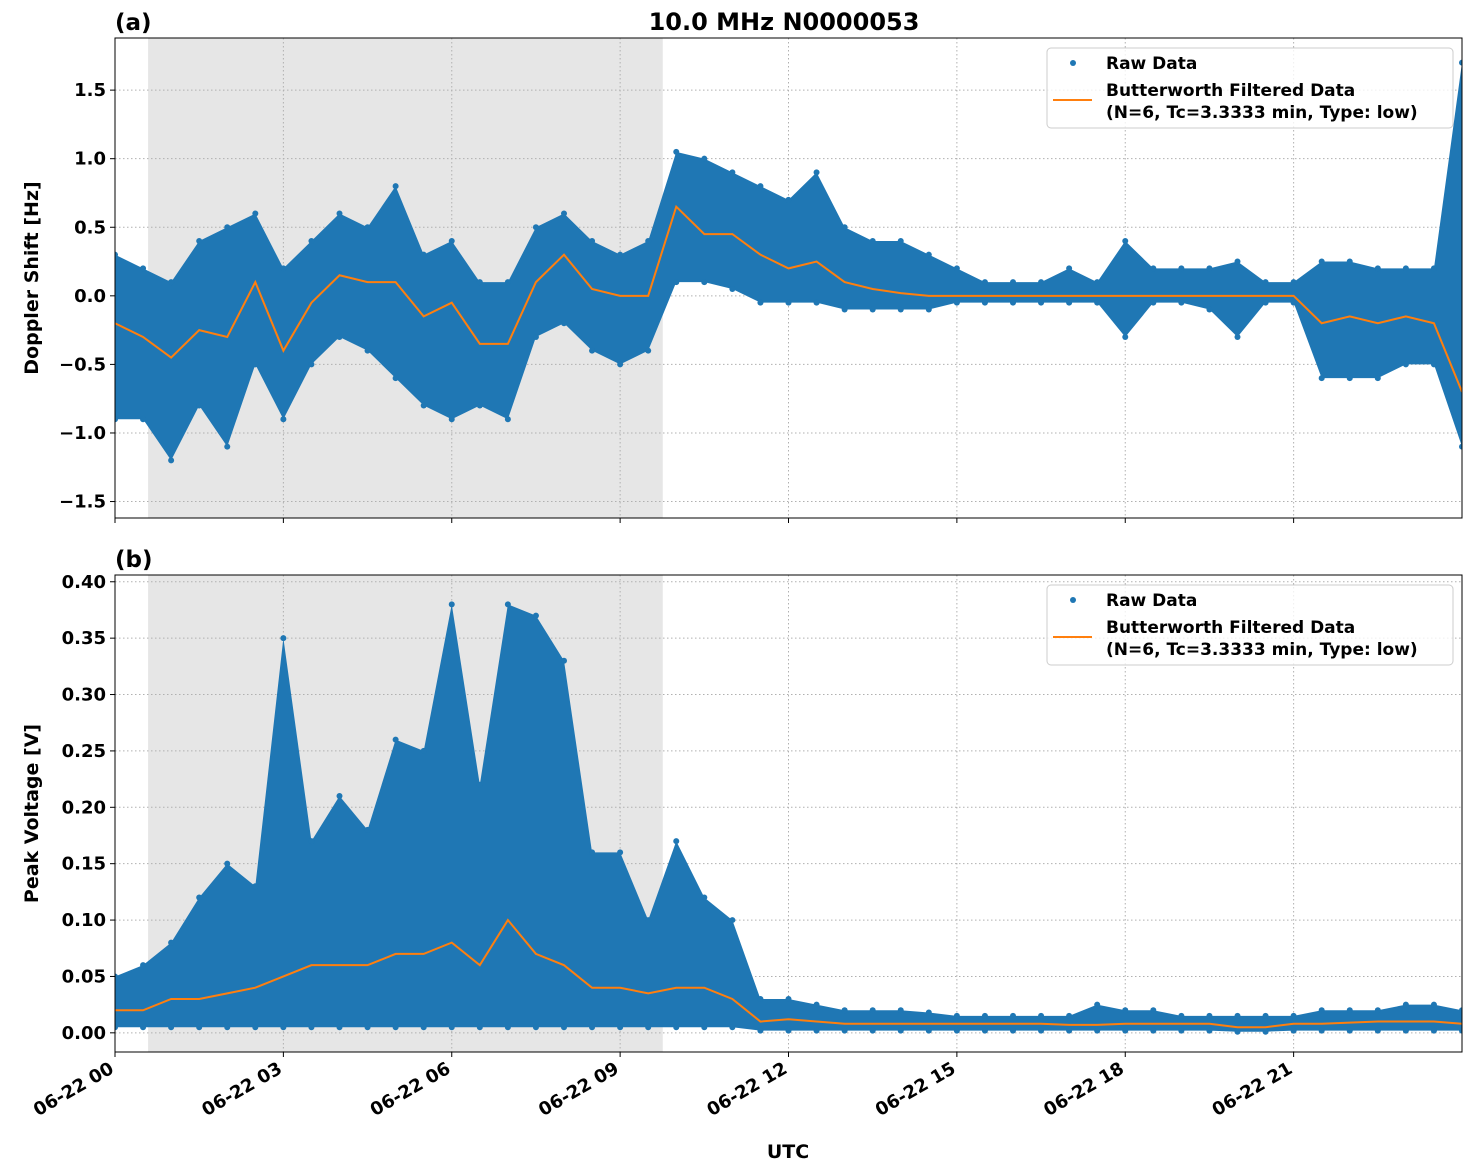  What do you see at coordinates (84, 920) in the screenshot?
I see `y-tick-label: 0.10` at bounding box center [84, 920].